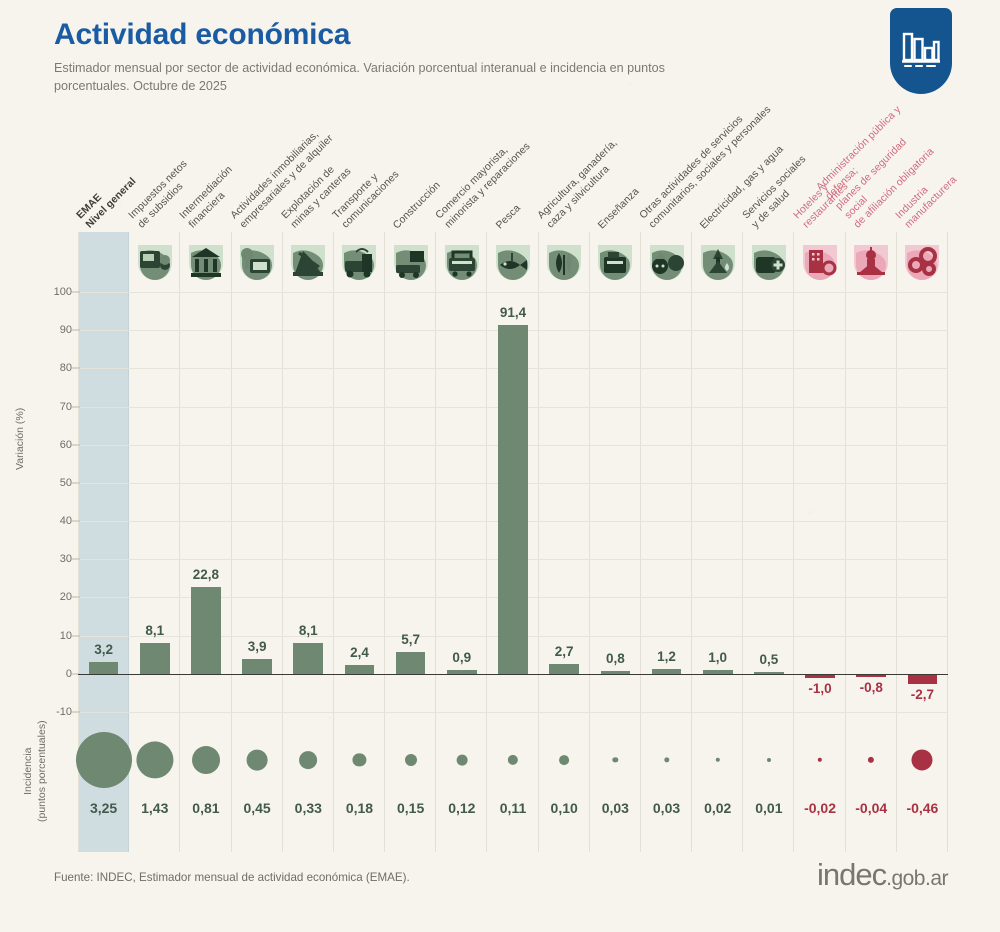  I want to click on real-estate-icon, so click(257, 262).